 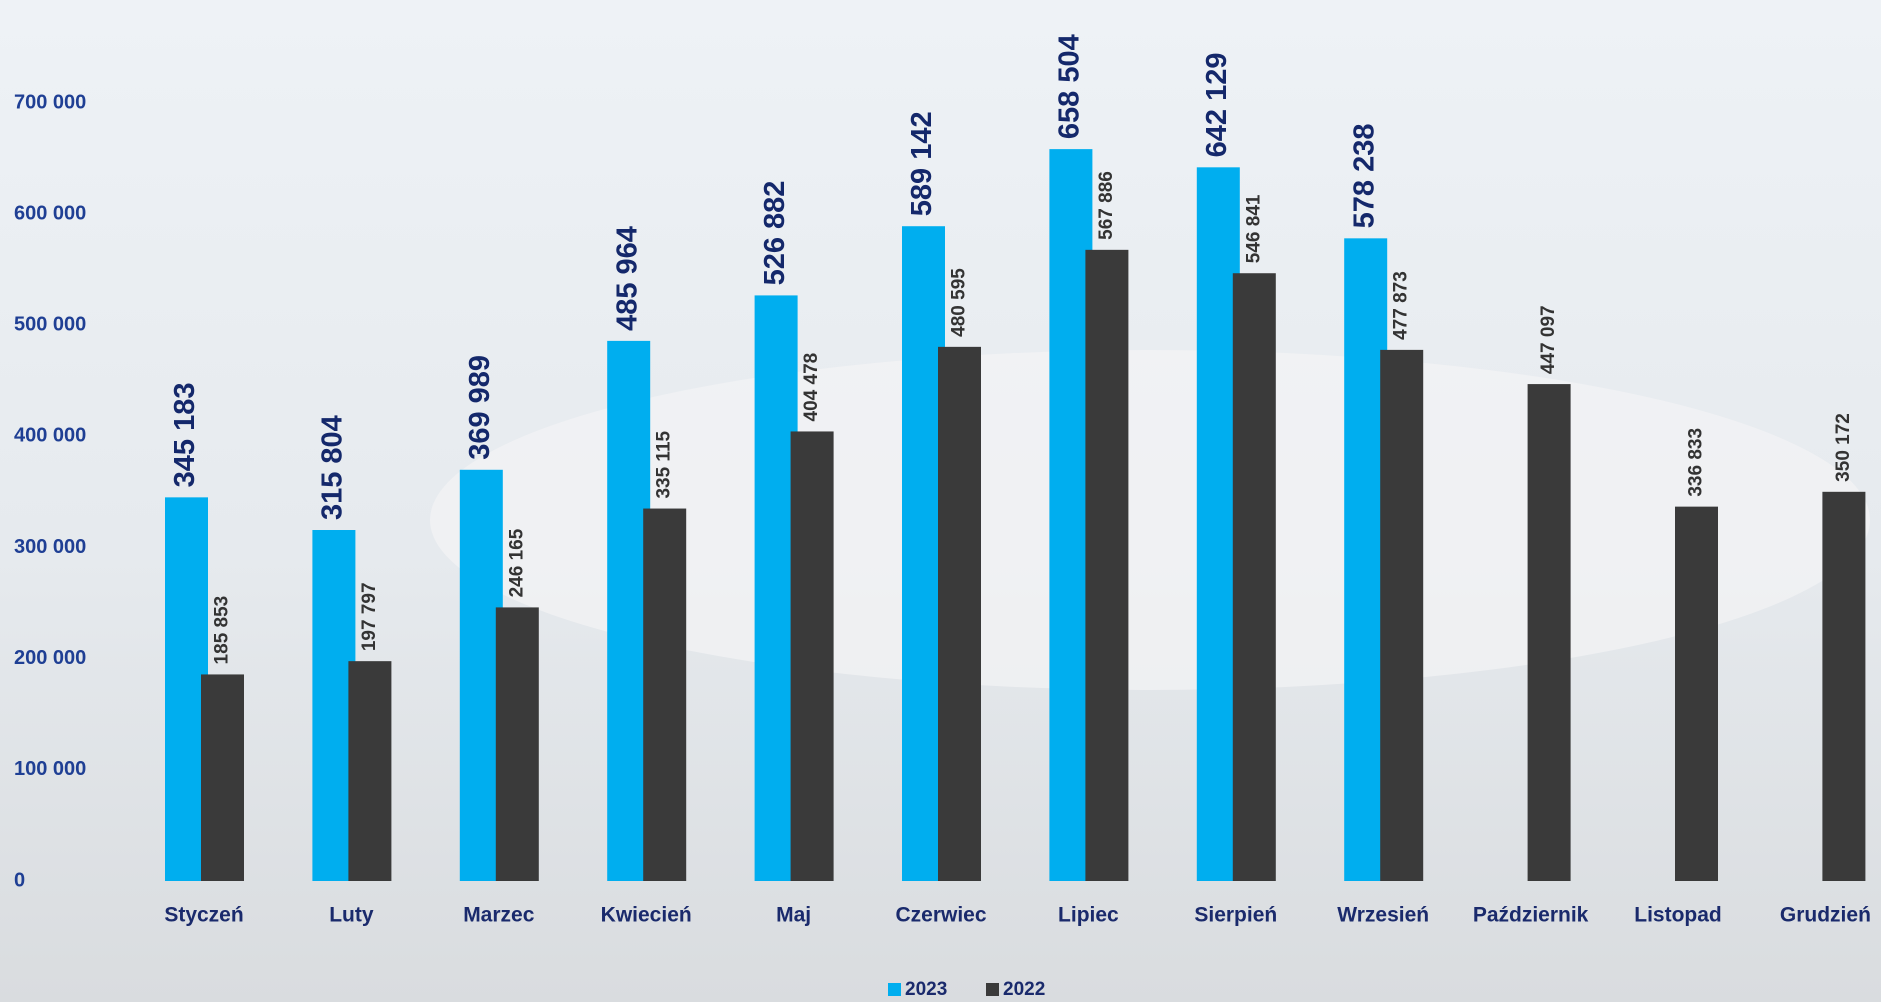 I want to click on legend-label: 2022, so click(x=1024, y=989).